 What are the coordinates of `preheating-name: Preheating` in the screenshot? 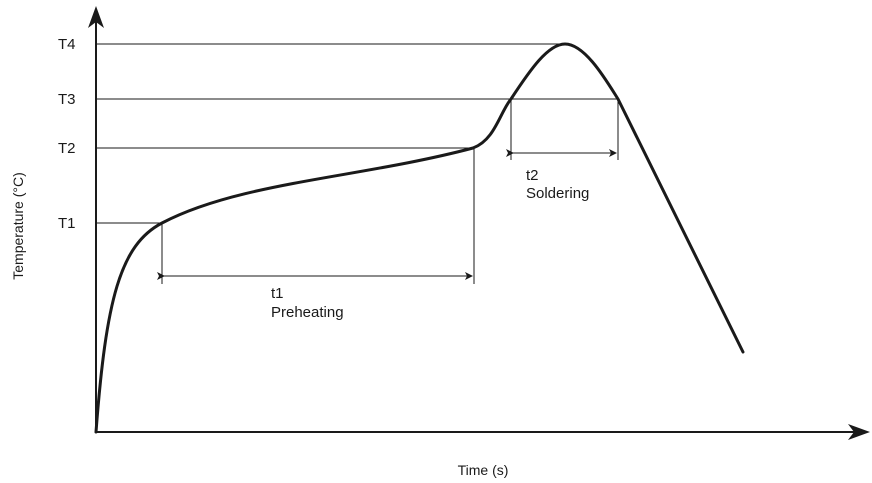 It's located at (307, 312).